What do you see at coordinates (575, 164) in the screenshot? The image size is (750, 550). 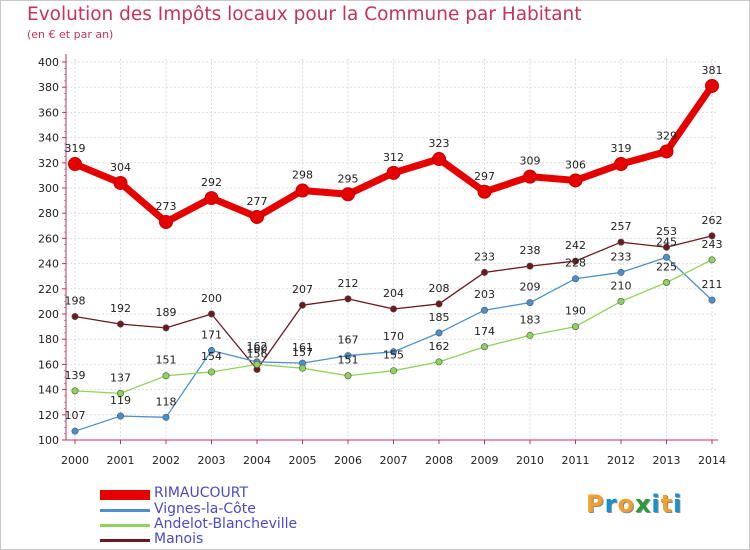 I see `data-label: 306` at bounding box center [575, 164].